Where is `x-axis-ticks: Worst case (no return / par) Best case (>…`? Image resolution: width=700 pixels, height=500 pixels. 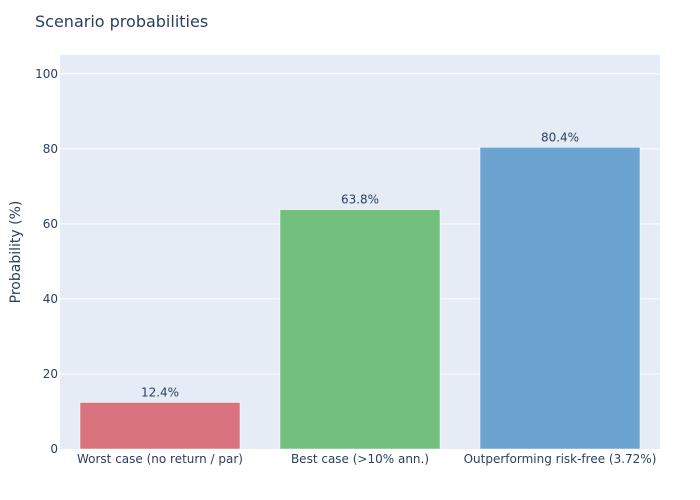 x-axis-ticks: Worst case (no return / par) Best case (>… is located at coordinates (366, 459).